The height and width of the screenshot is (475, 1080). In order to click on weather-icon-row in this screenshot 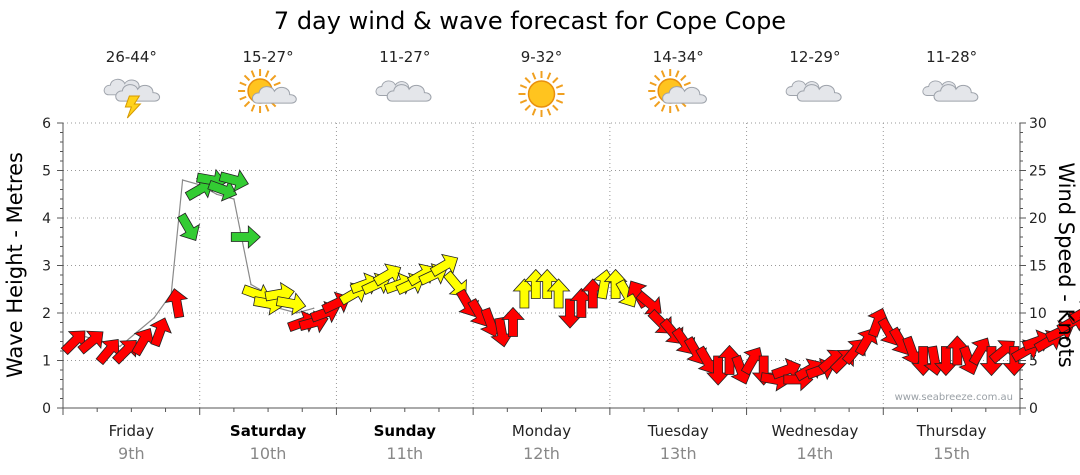, I will do `click(541, 94)`.